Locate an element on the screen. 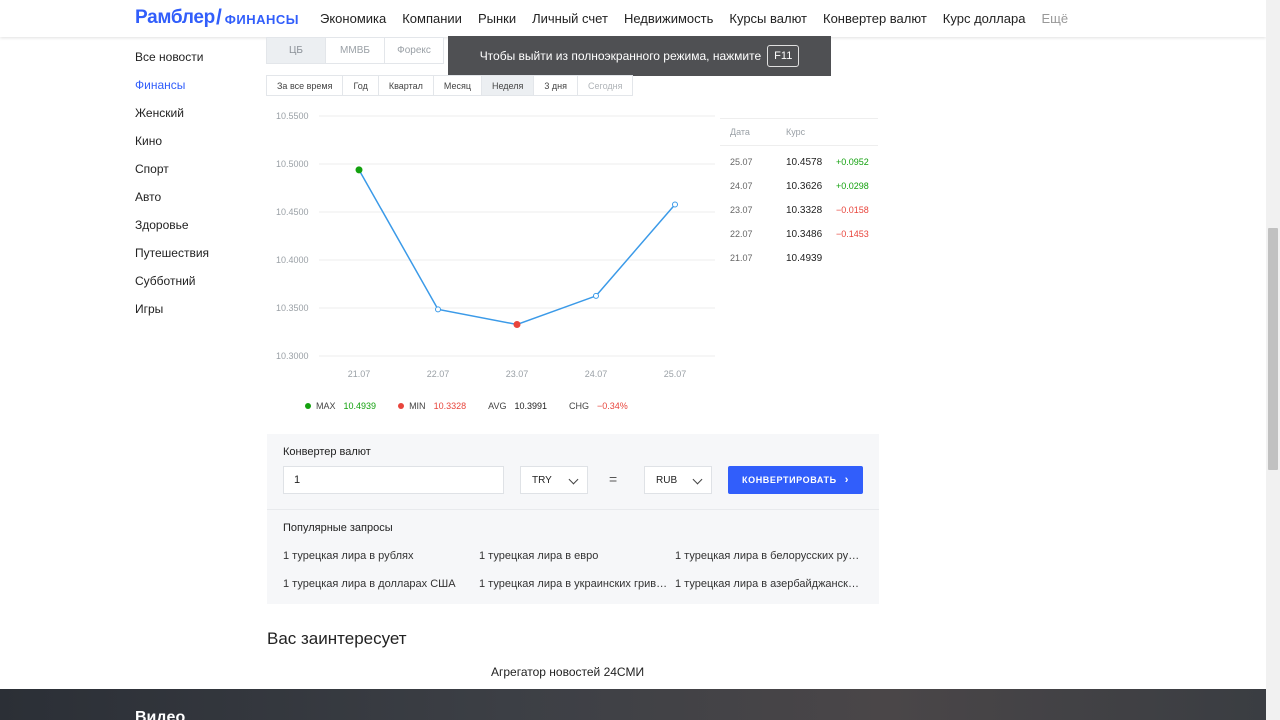 Image resolution: width=1280 pixels, height=720 pixels. convert-button: КОНВЕРТИРОВАТЬ › is located at coordinates (795, 480).